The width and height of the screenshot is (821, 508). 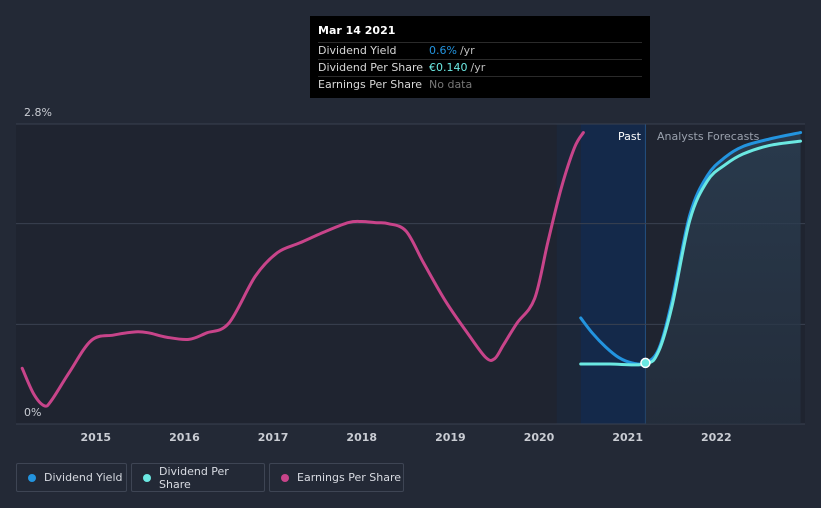 I want to click on tooltip-value: 0.6%, so click(x=443, y=50).